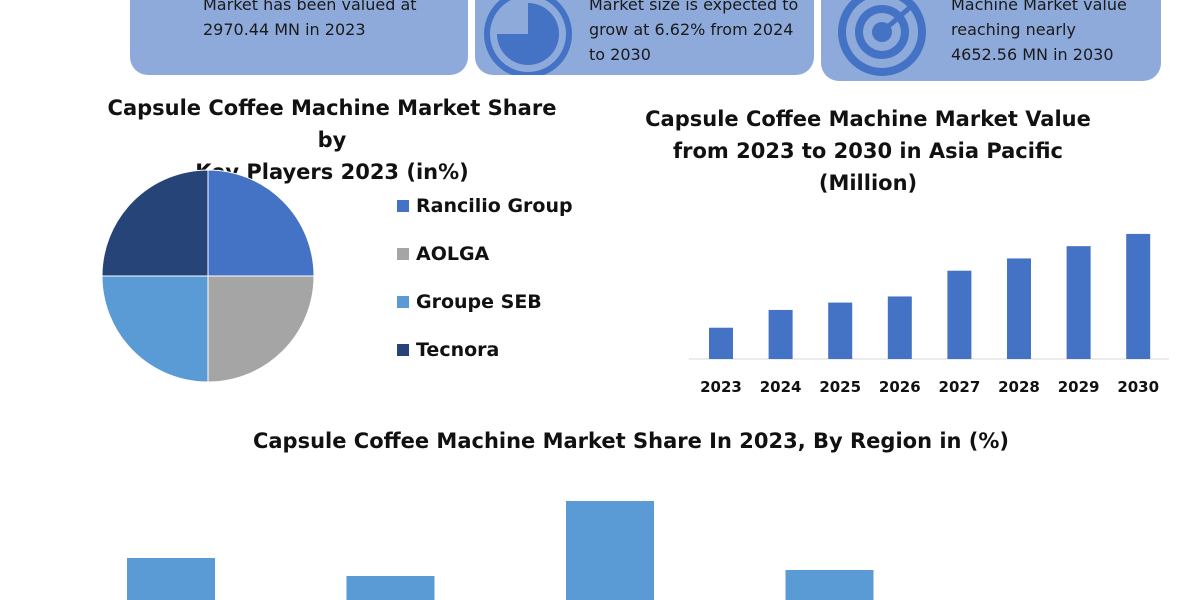 The image size is (1200, 600). I want to click on region-bar-chart, so click(500, 550).